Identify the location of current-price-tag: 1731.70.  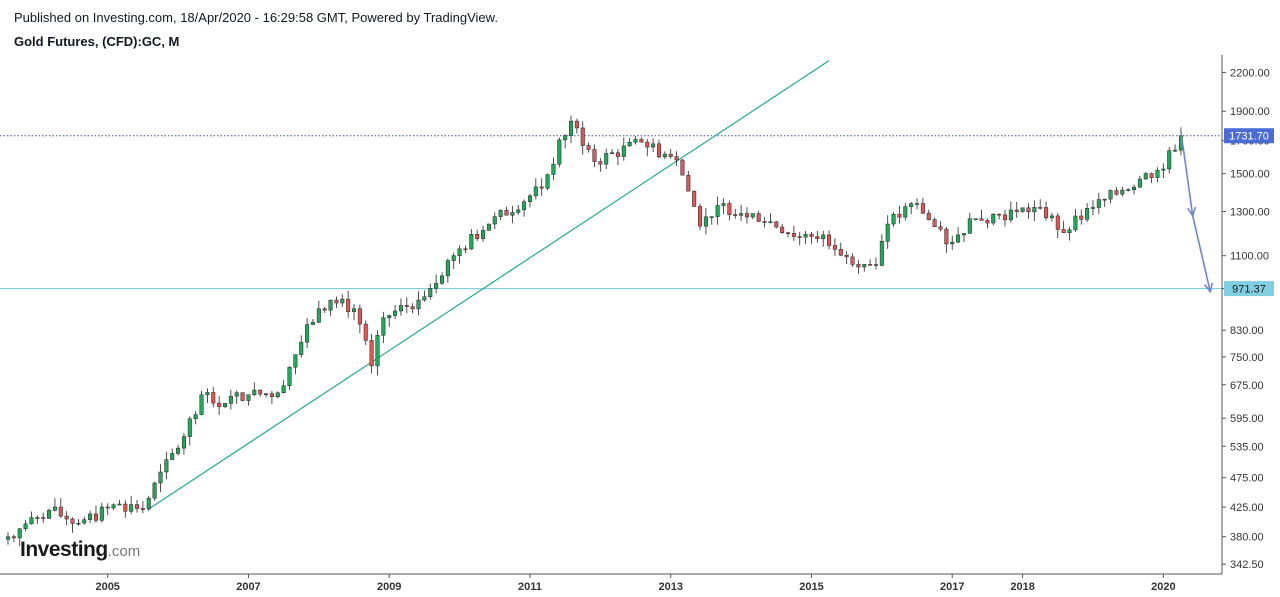
(1249, 136).